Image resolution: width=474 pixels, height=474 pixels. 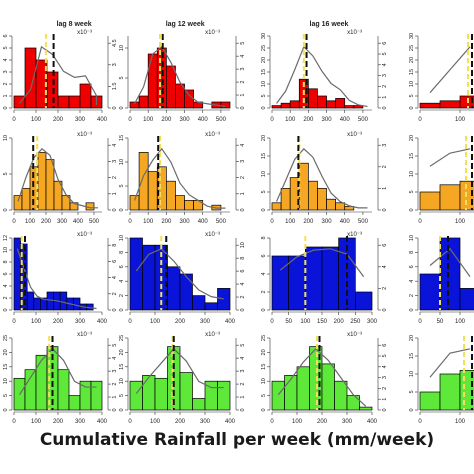 What do you see at coordinates (6, 297) in the screenshot?
I see `y-tick-label: 2` at bounding box center [6, 297].